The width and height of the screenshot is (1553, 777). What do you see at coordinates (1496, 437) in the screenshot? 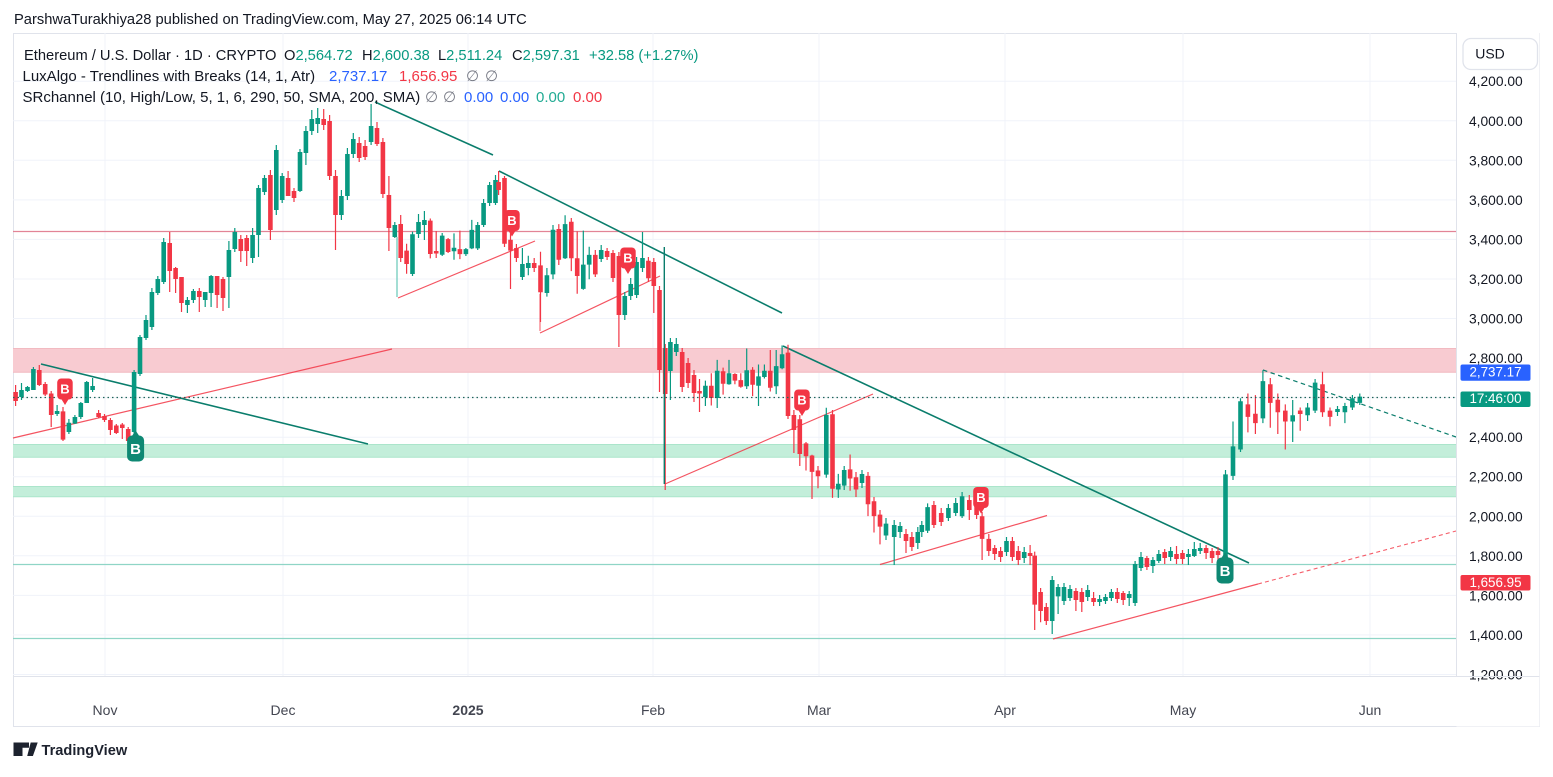
I see `svg-text: 2,400.00` at bounding box center [1496, 437].